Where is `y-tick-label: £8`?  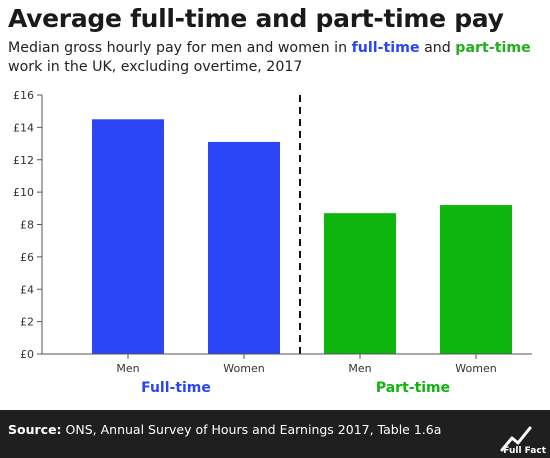 y-tick-label: £8 is located at coordinates (27, 225).